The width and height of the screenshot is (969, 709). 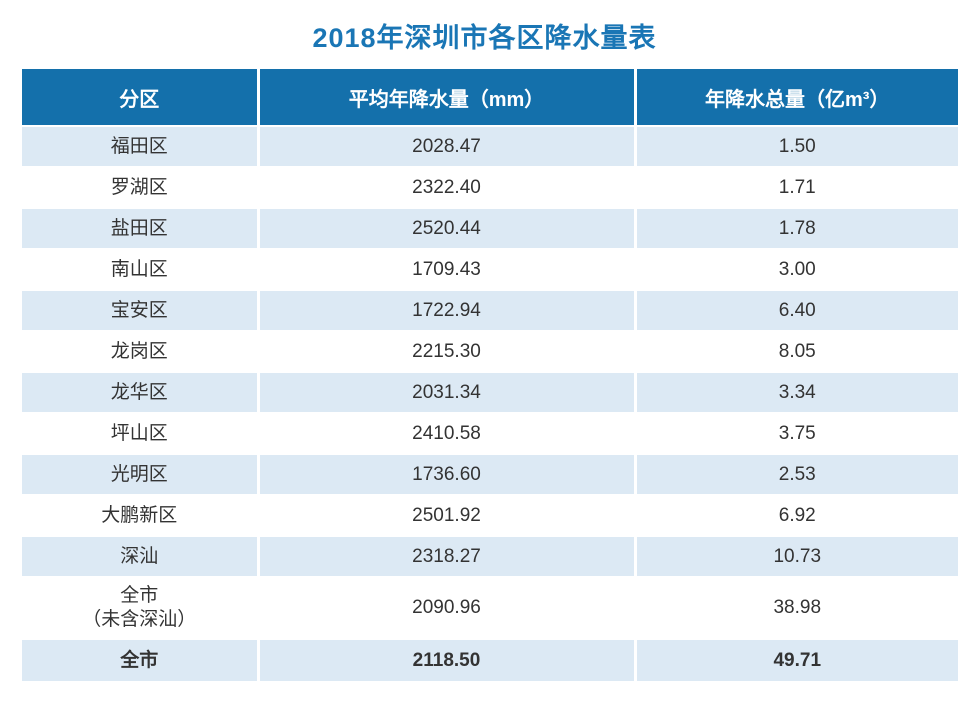 I want to click on table-row-citywide-total: 全市 2118.50 49.71, so click(x=490, y=661).